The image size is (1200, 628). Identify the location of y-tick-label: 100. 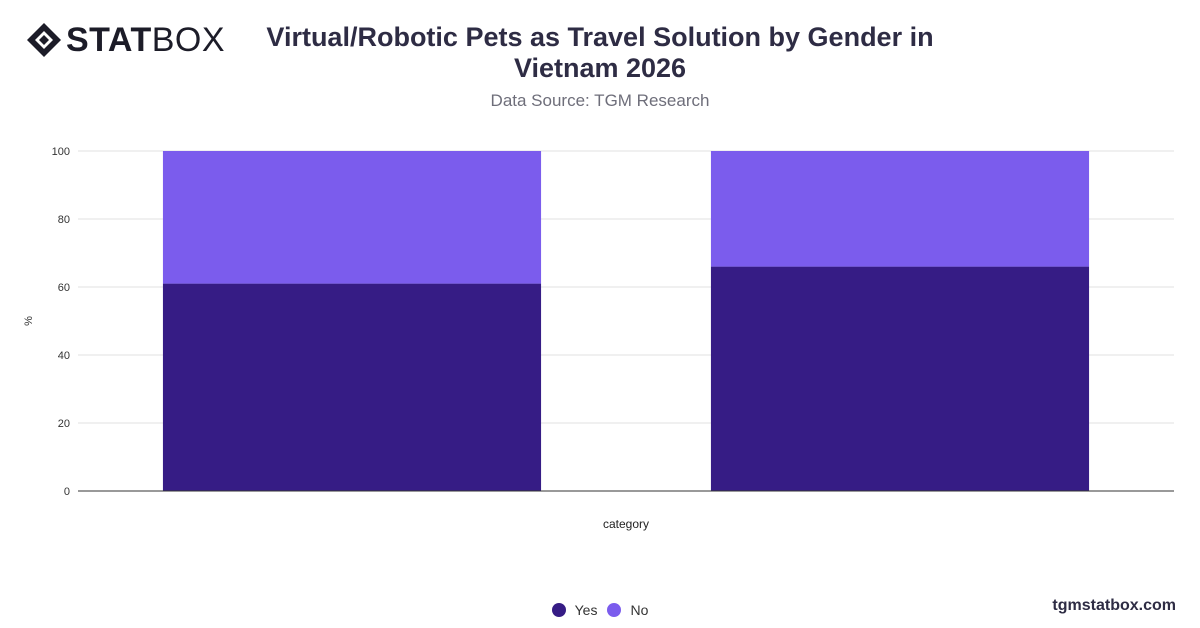
(61, 152).